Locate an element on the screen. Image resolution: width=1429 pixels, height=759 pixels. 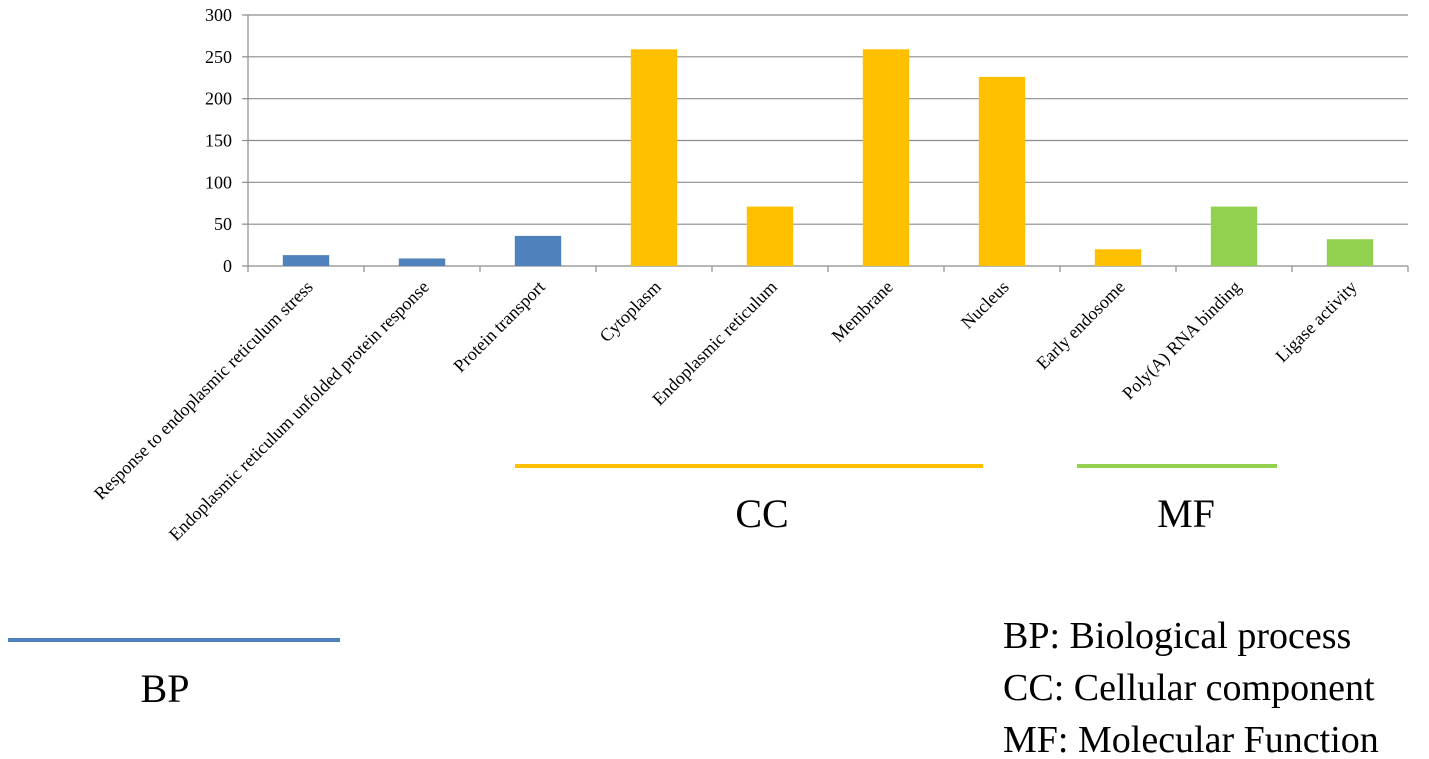
y-tick-label: 0 is located at coordinates (227, 266).